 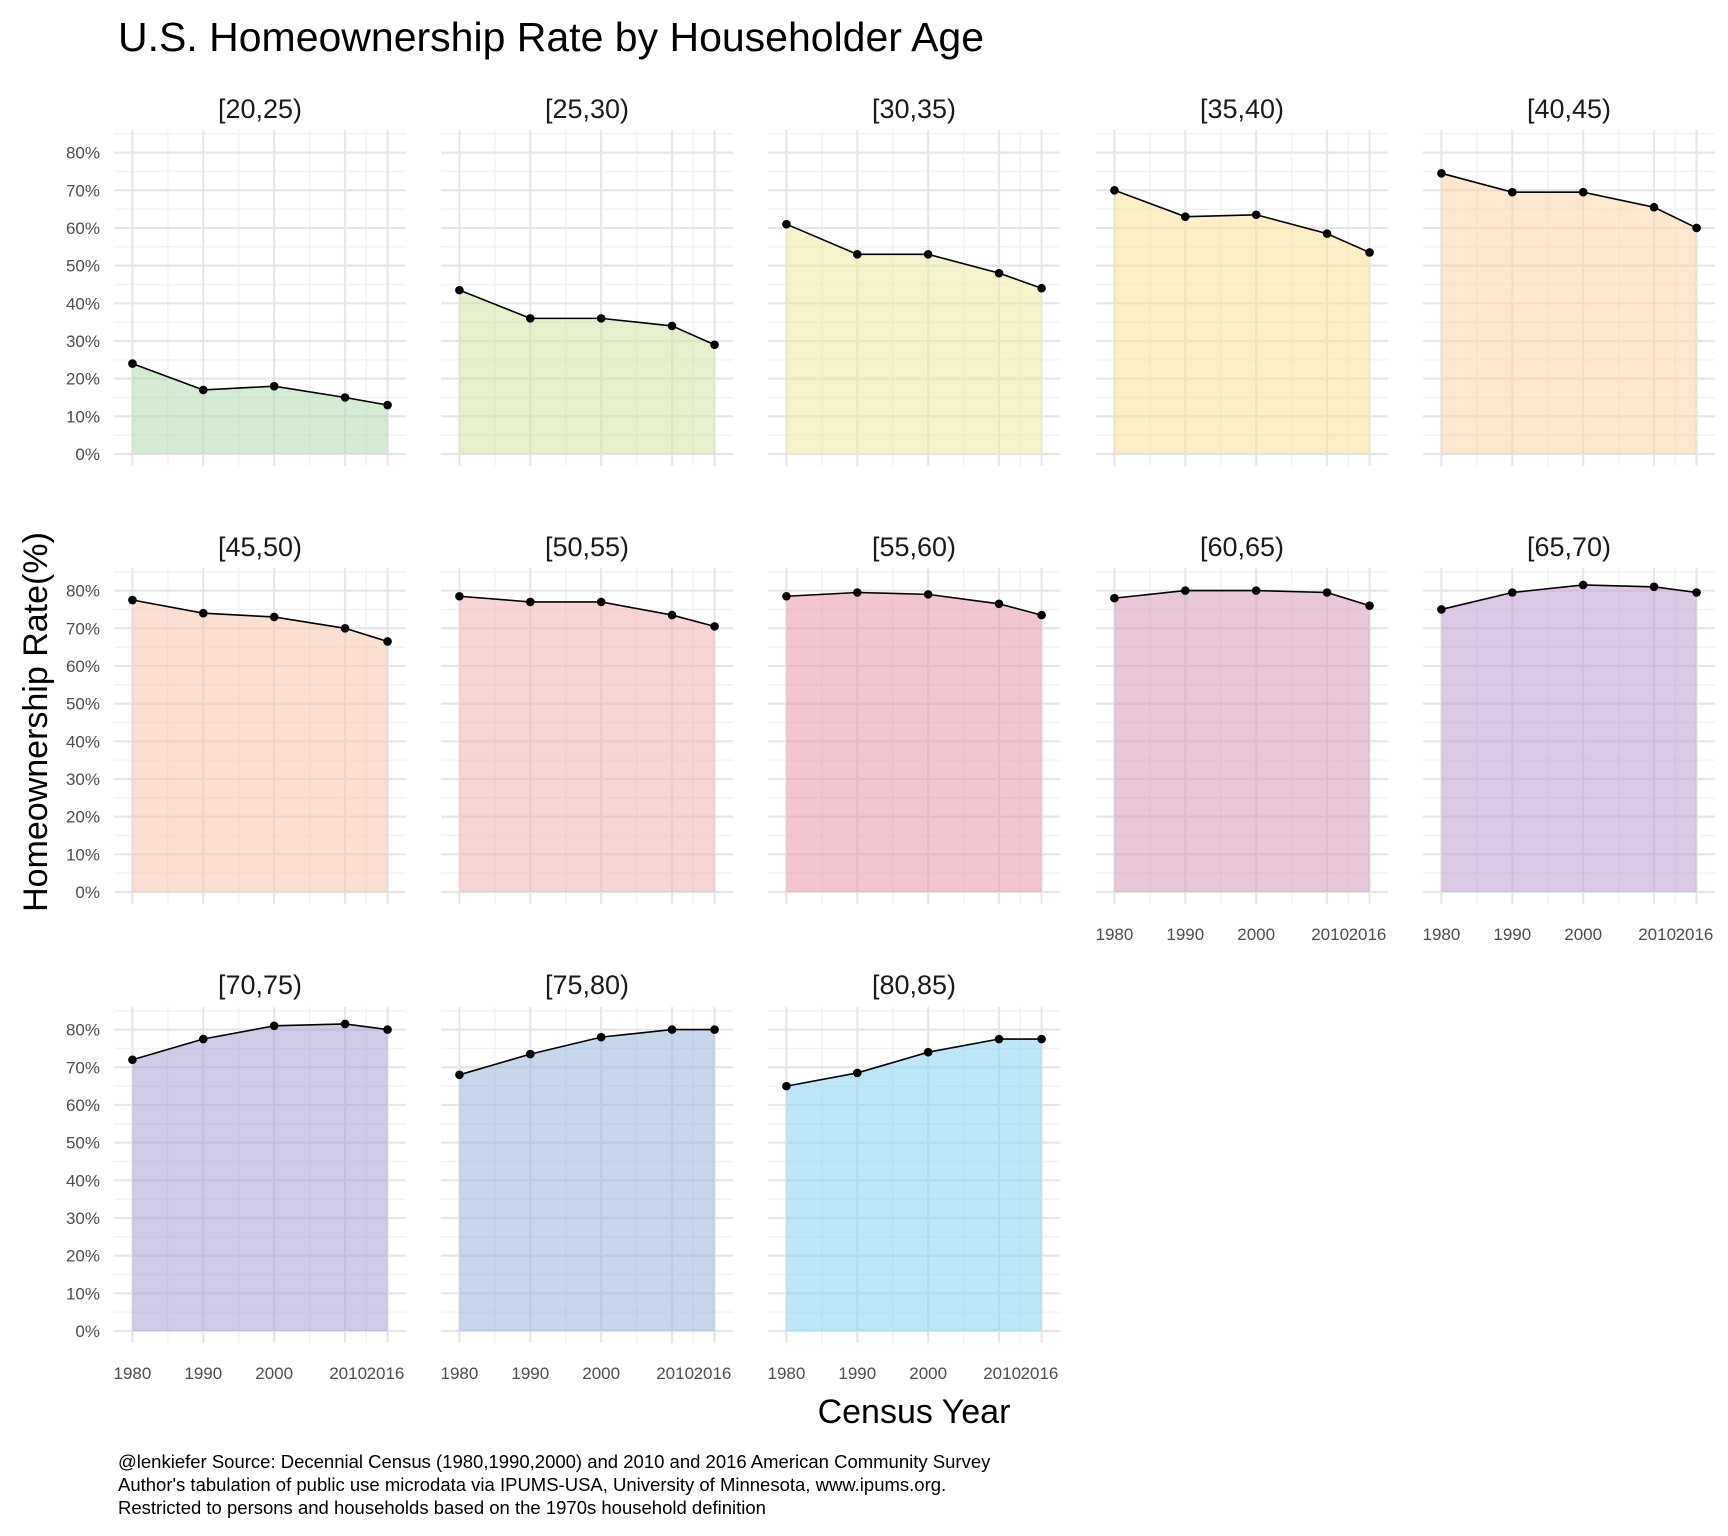 What do you see at coordinates (587, 109) in the screenshot?
I see `facet-strip-label: [25,30)` at bounding box center [587, 109].